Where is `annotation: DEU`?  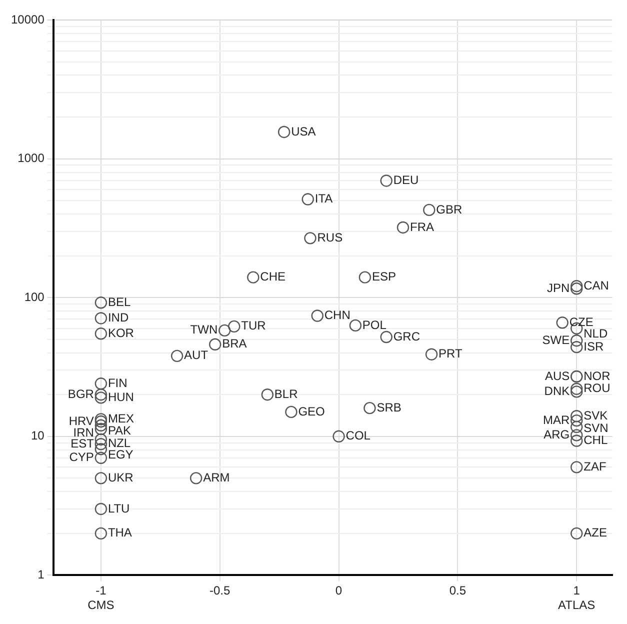
annotation: DEU is located at coordinates (406, 180).